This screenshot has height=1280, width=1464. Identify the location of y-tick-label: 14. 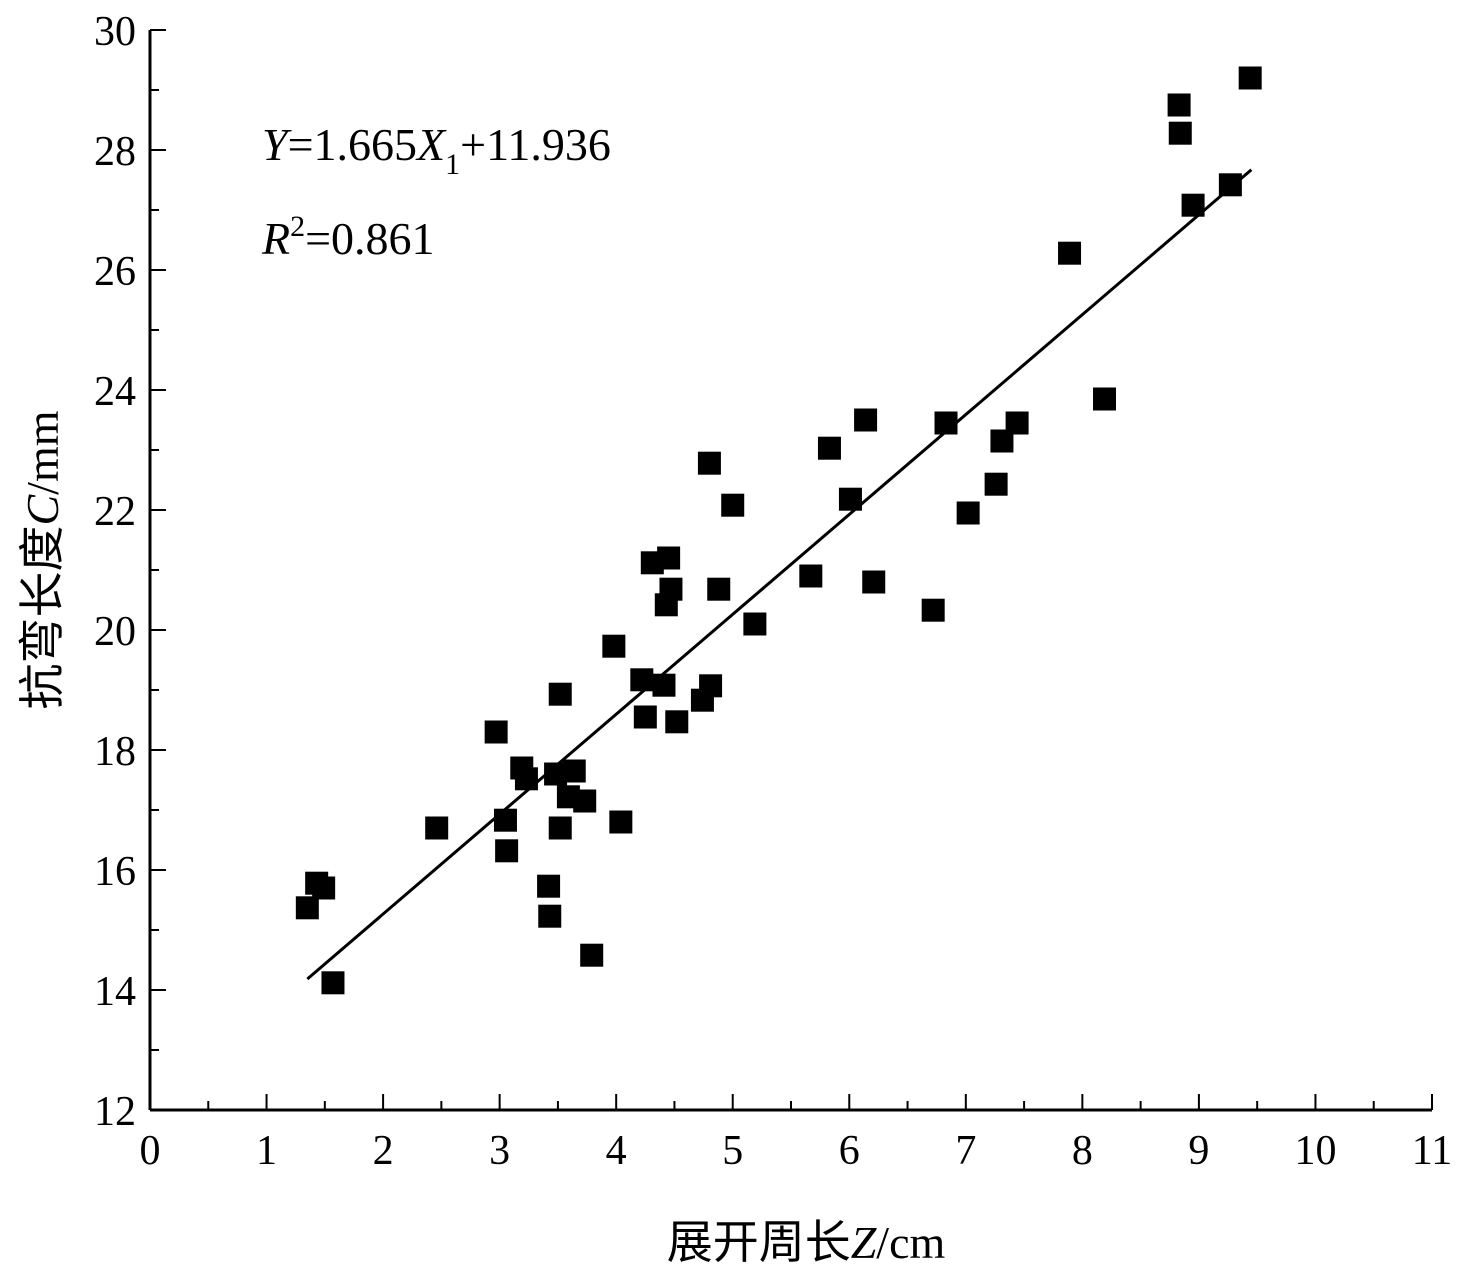
(115, 992).